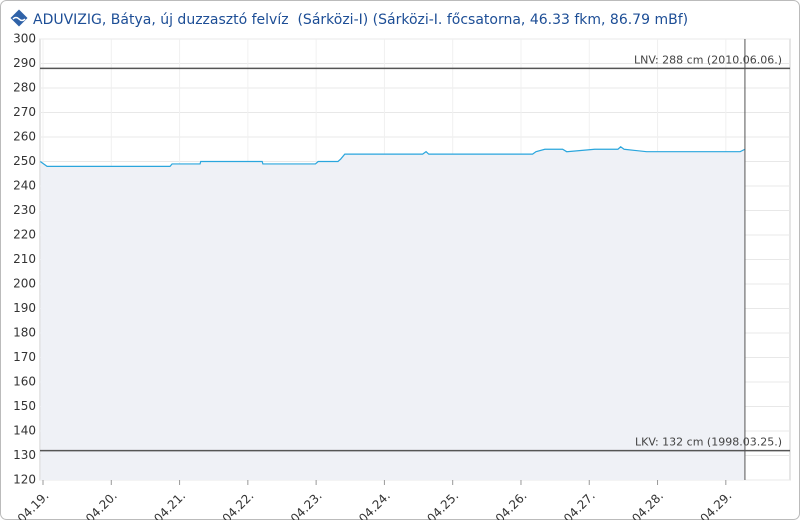 Image resolution: width=800 pixels, height=520 pixels. What do you see at coordinates (24, 455) in the screenshot?
I see `y-tick-label: 130` at bounding box center [24, 455].